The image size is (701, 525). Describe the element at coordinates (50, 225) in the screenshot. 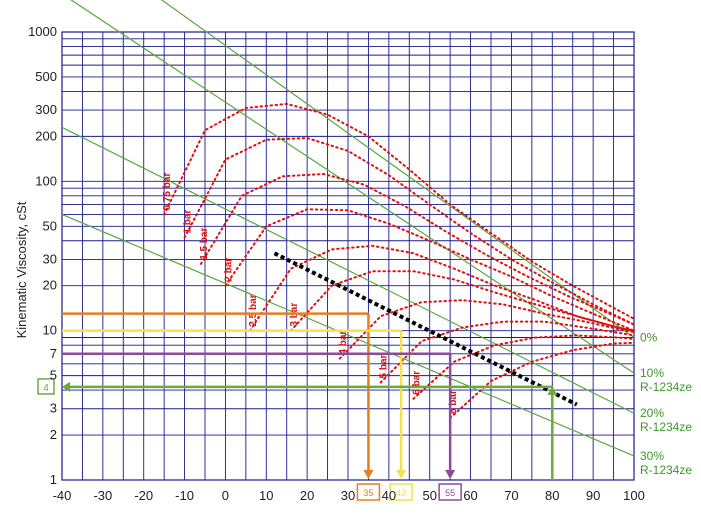

I see `y-tick-label: 50` at that location.